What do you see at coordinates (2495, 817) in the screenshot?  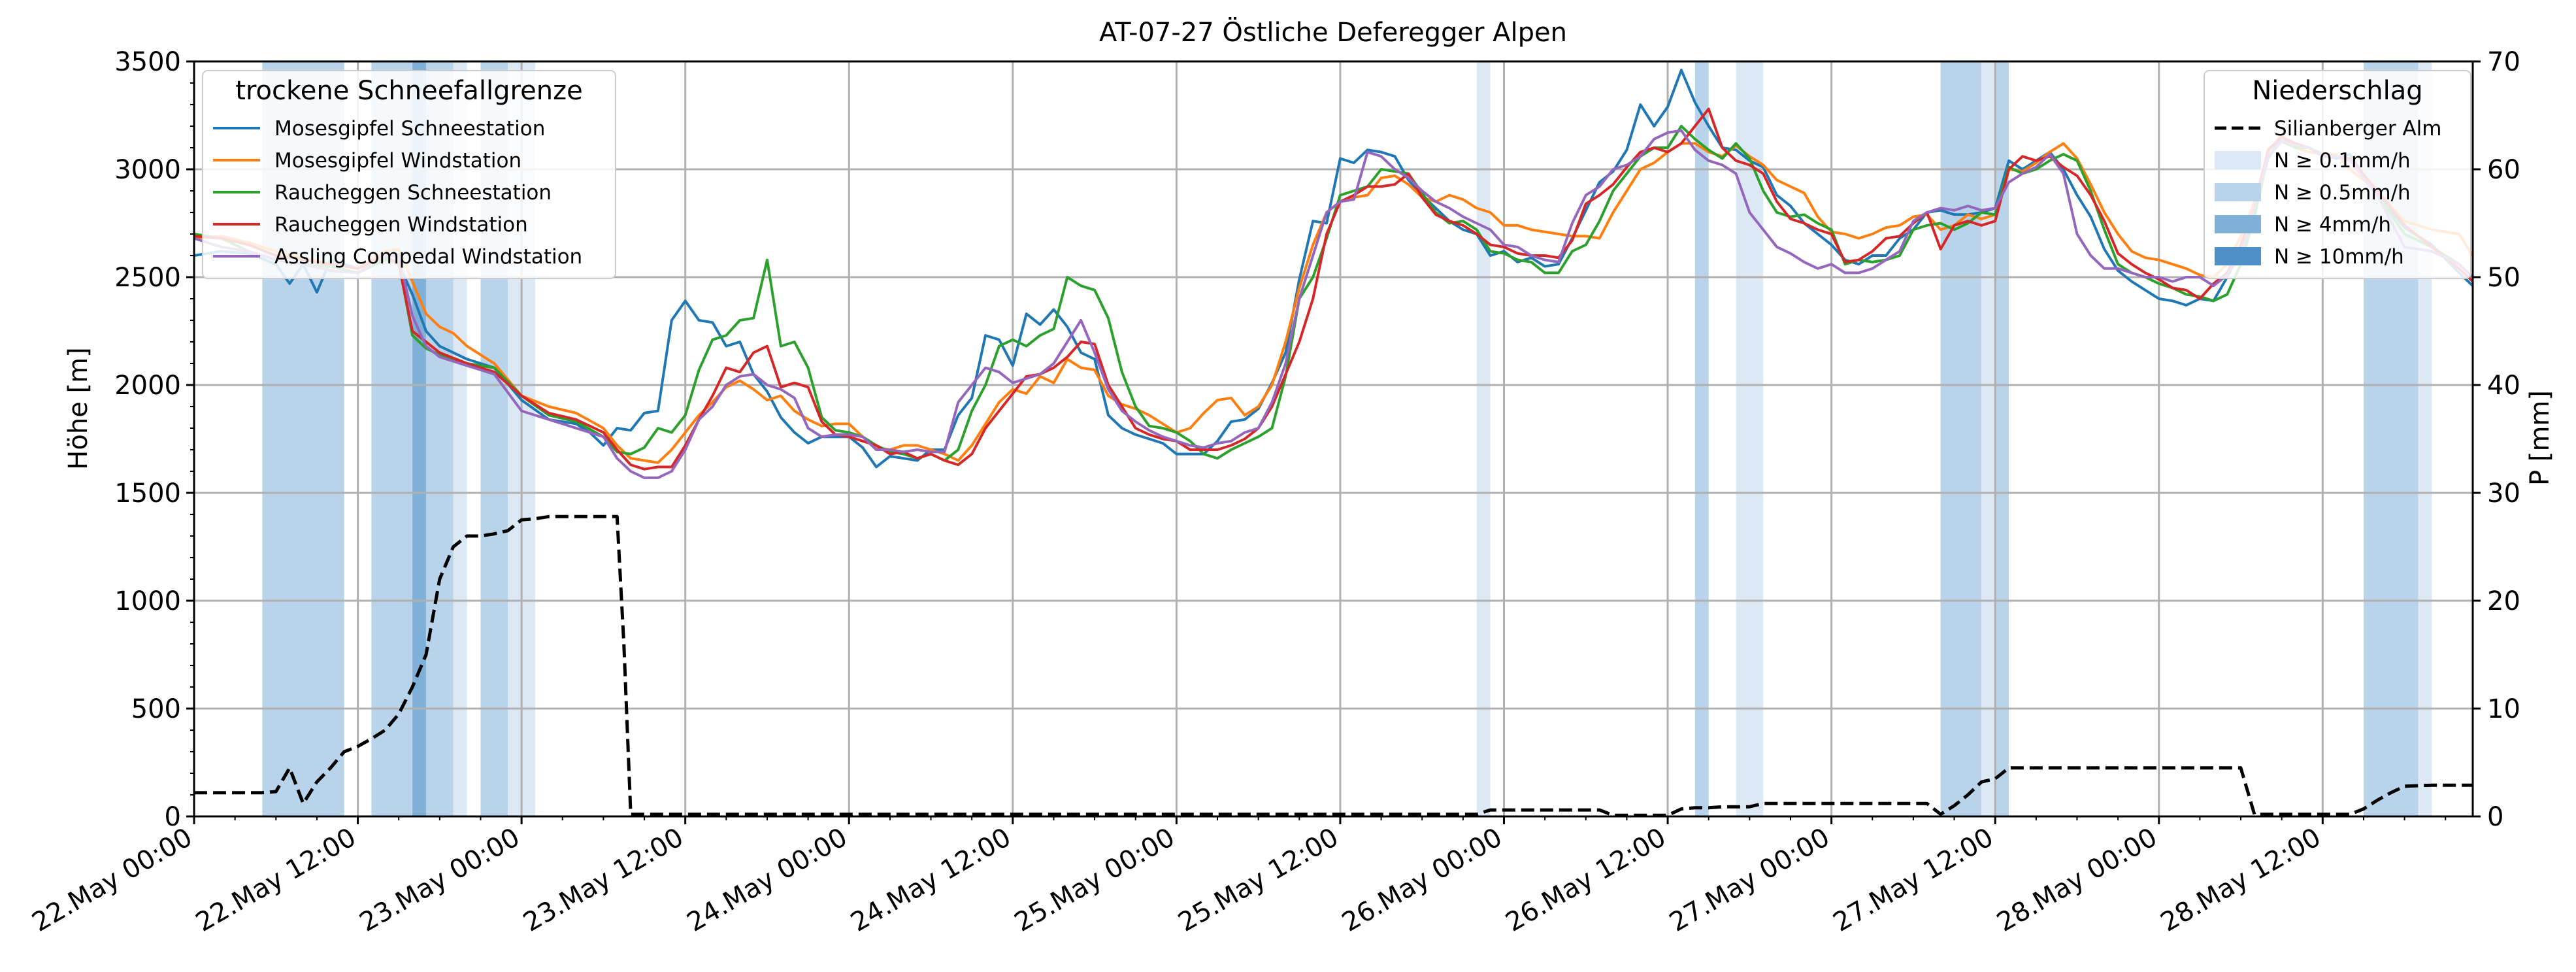 I see `y-tick-label-right: 0` at bounding box center [2495, 817].